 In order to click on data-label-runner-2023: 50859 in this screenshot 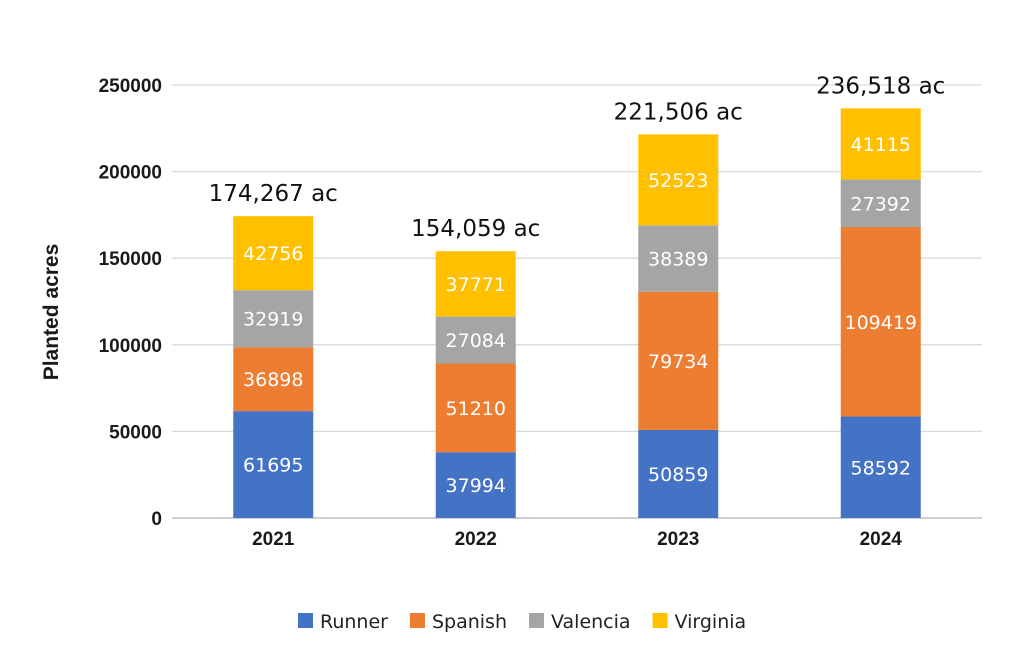, I will do `click(678, 475)`.